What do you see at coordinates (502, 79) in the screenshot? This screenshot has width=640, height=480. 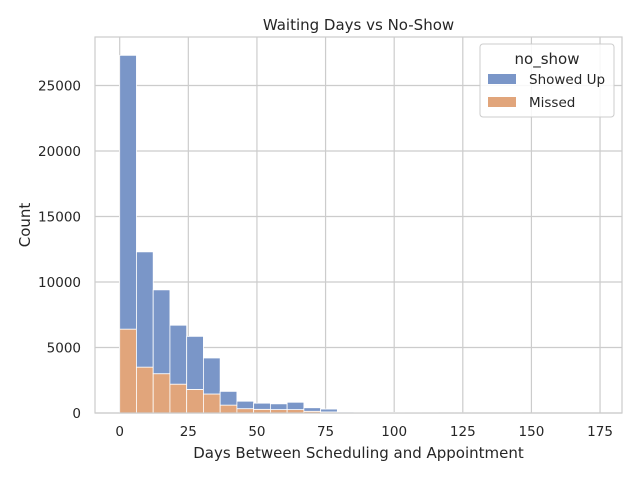 I see `legend-swatch-showed-up` at bounding box center [502, 79].